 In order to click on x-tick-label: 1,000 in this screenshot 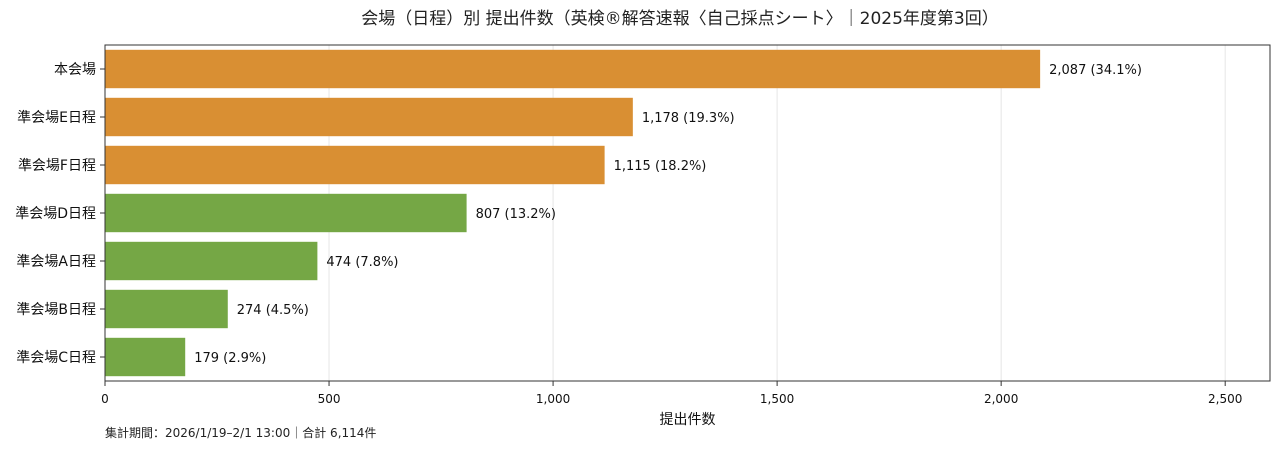, I will do `click(553, 399)`.